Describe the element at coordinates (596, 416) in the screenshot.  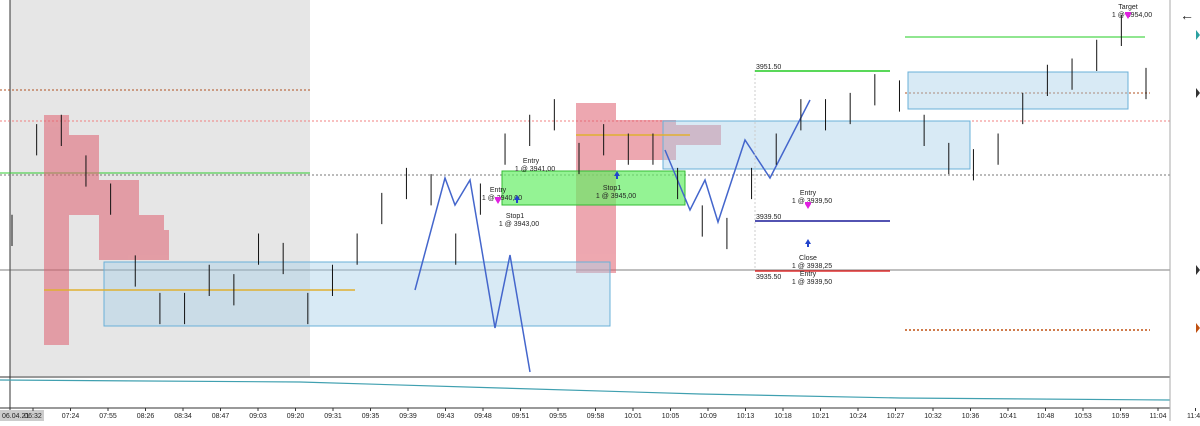
I see `time-label: 09:58` at that location.